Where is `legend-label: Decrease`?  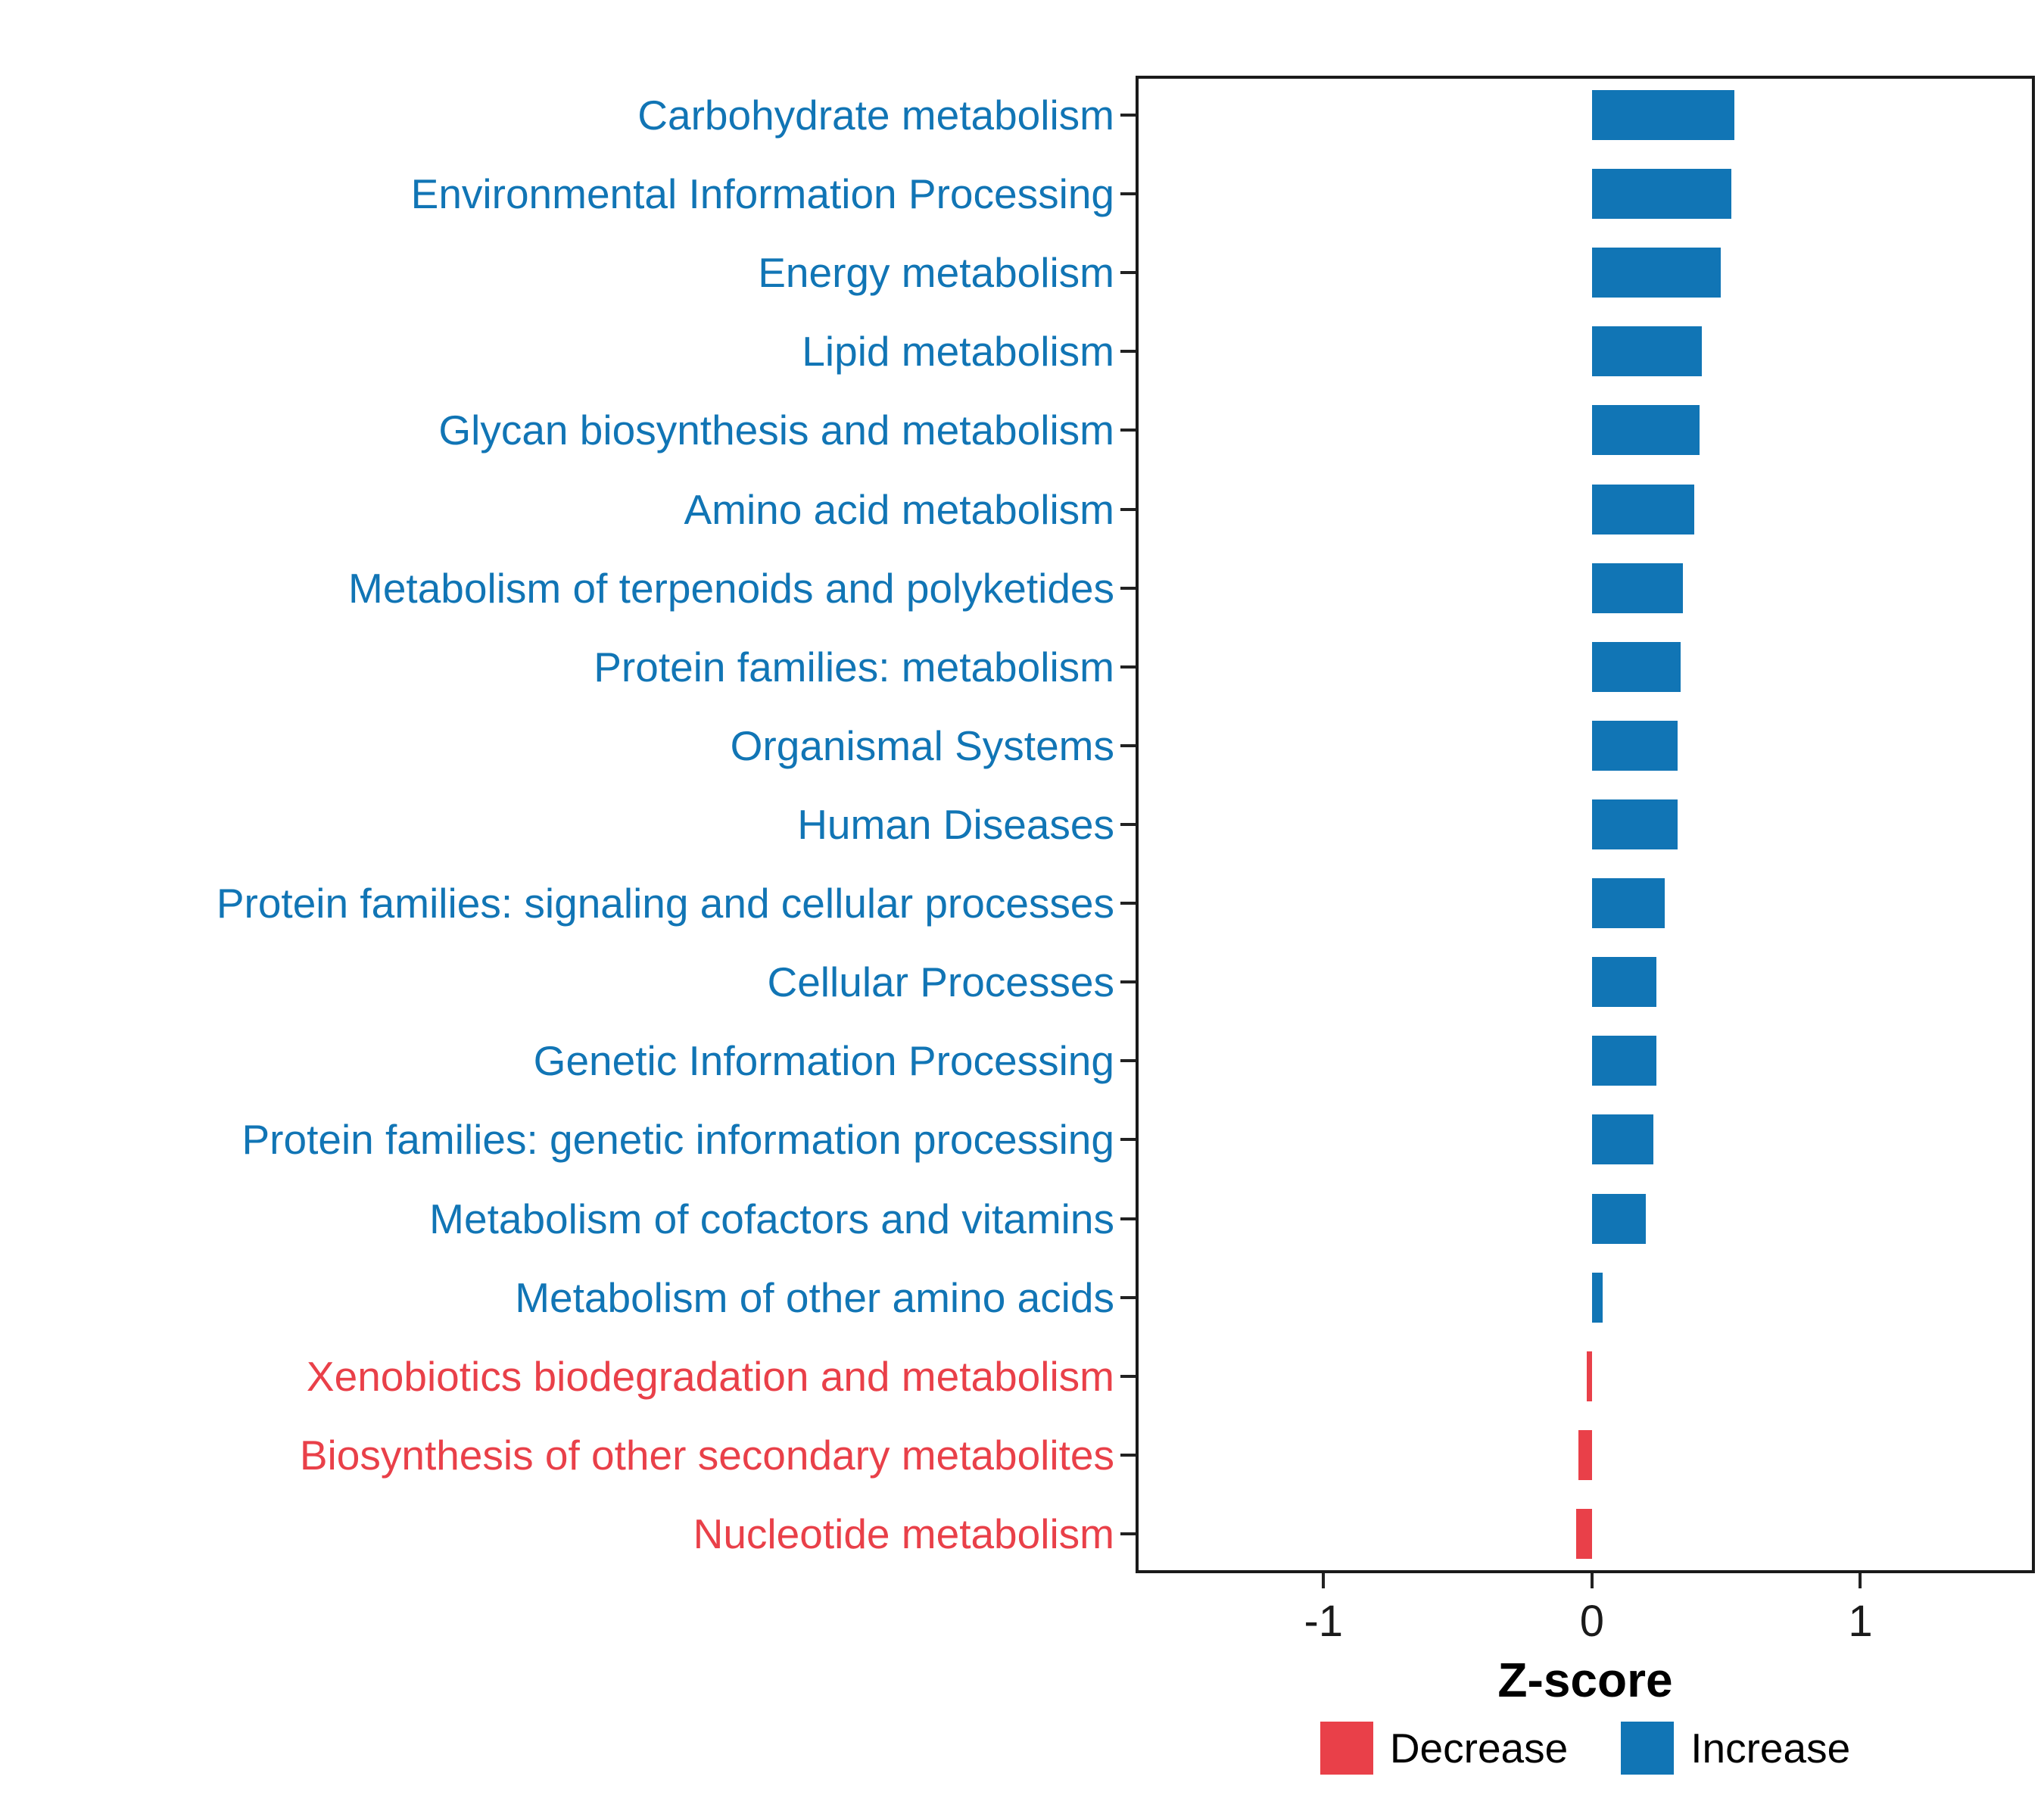
legend-label: Decrease is located at coordinates (1479, 1748).